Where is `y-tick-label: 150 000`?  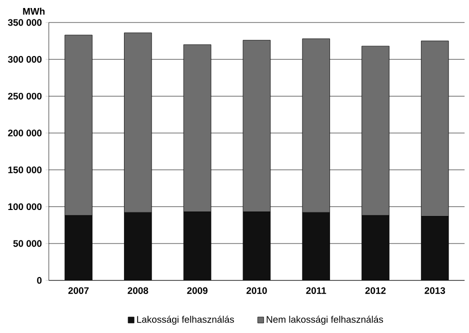 y-tick-label: 150 000 is located at coordinates (25, 170).